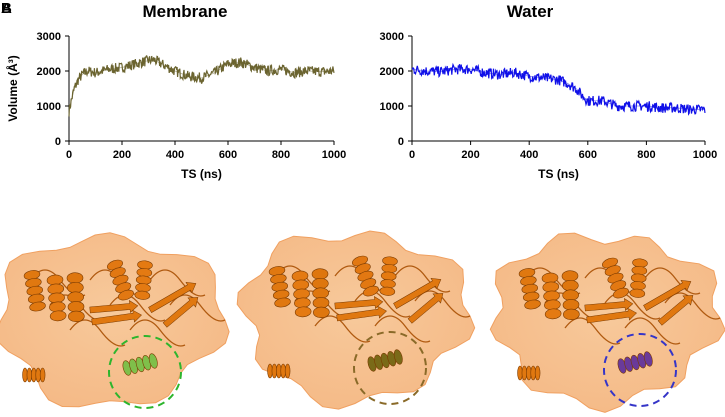 The height and width of the screenshot is (417, 725). Describe the element at coordinates (529, 155) in the screenshot. I see `water-x-tick-label: 400` at that location.